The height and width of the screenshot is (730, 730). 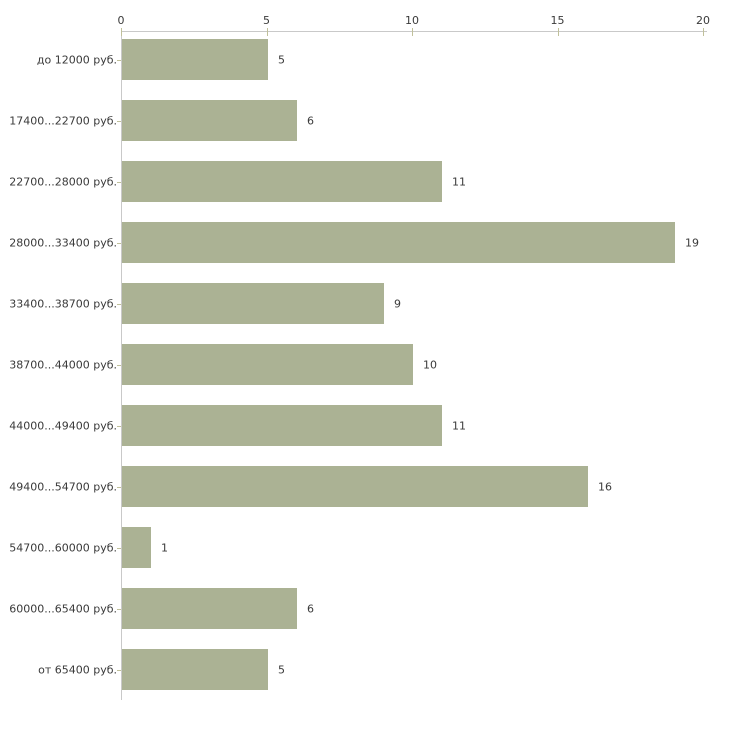 I want to click on category-label: 17400...22700 руб., so click(x=63, y=120).